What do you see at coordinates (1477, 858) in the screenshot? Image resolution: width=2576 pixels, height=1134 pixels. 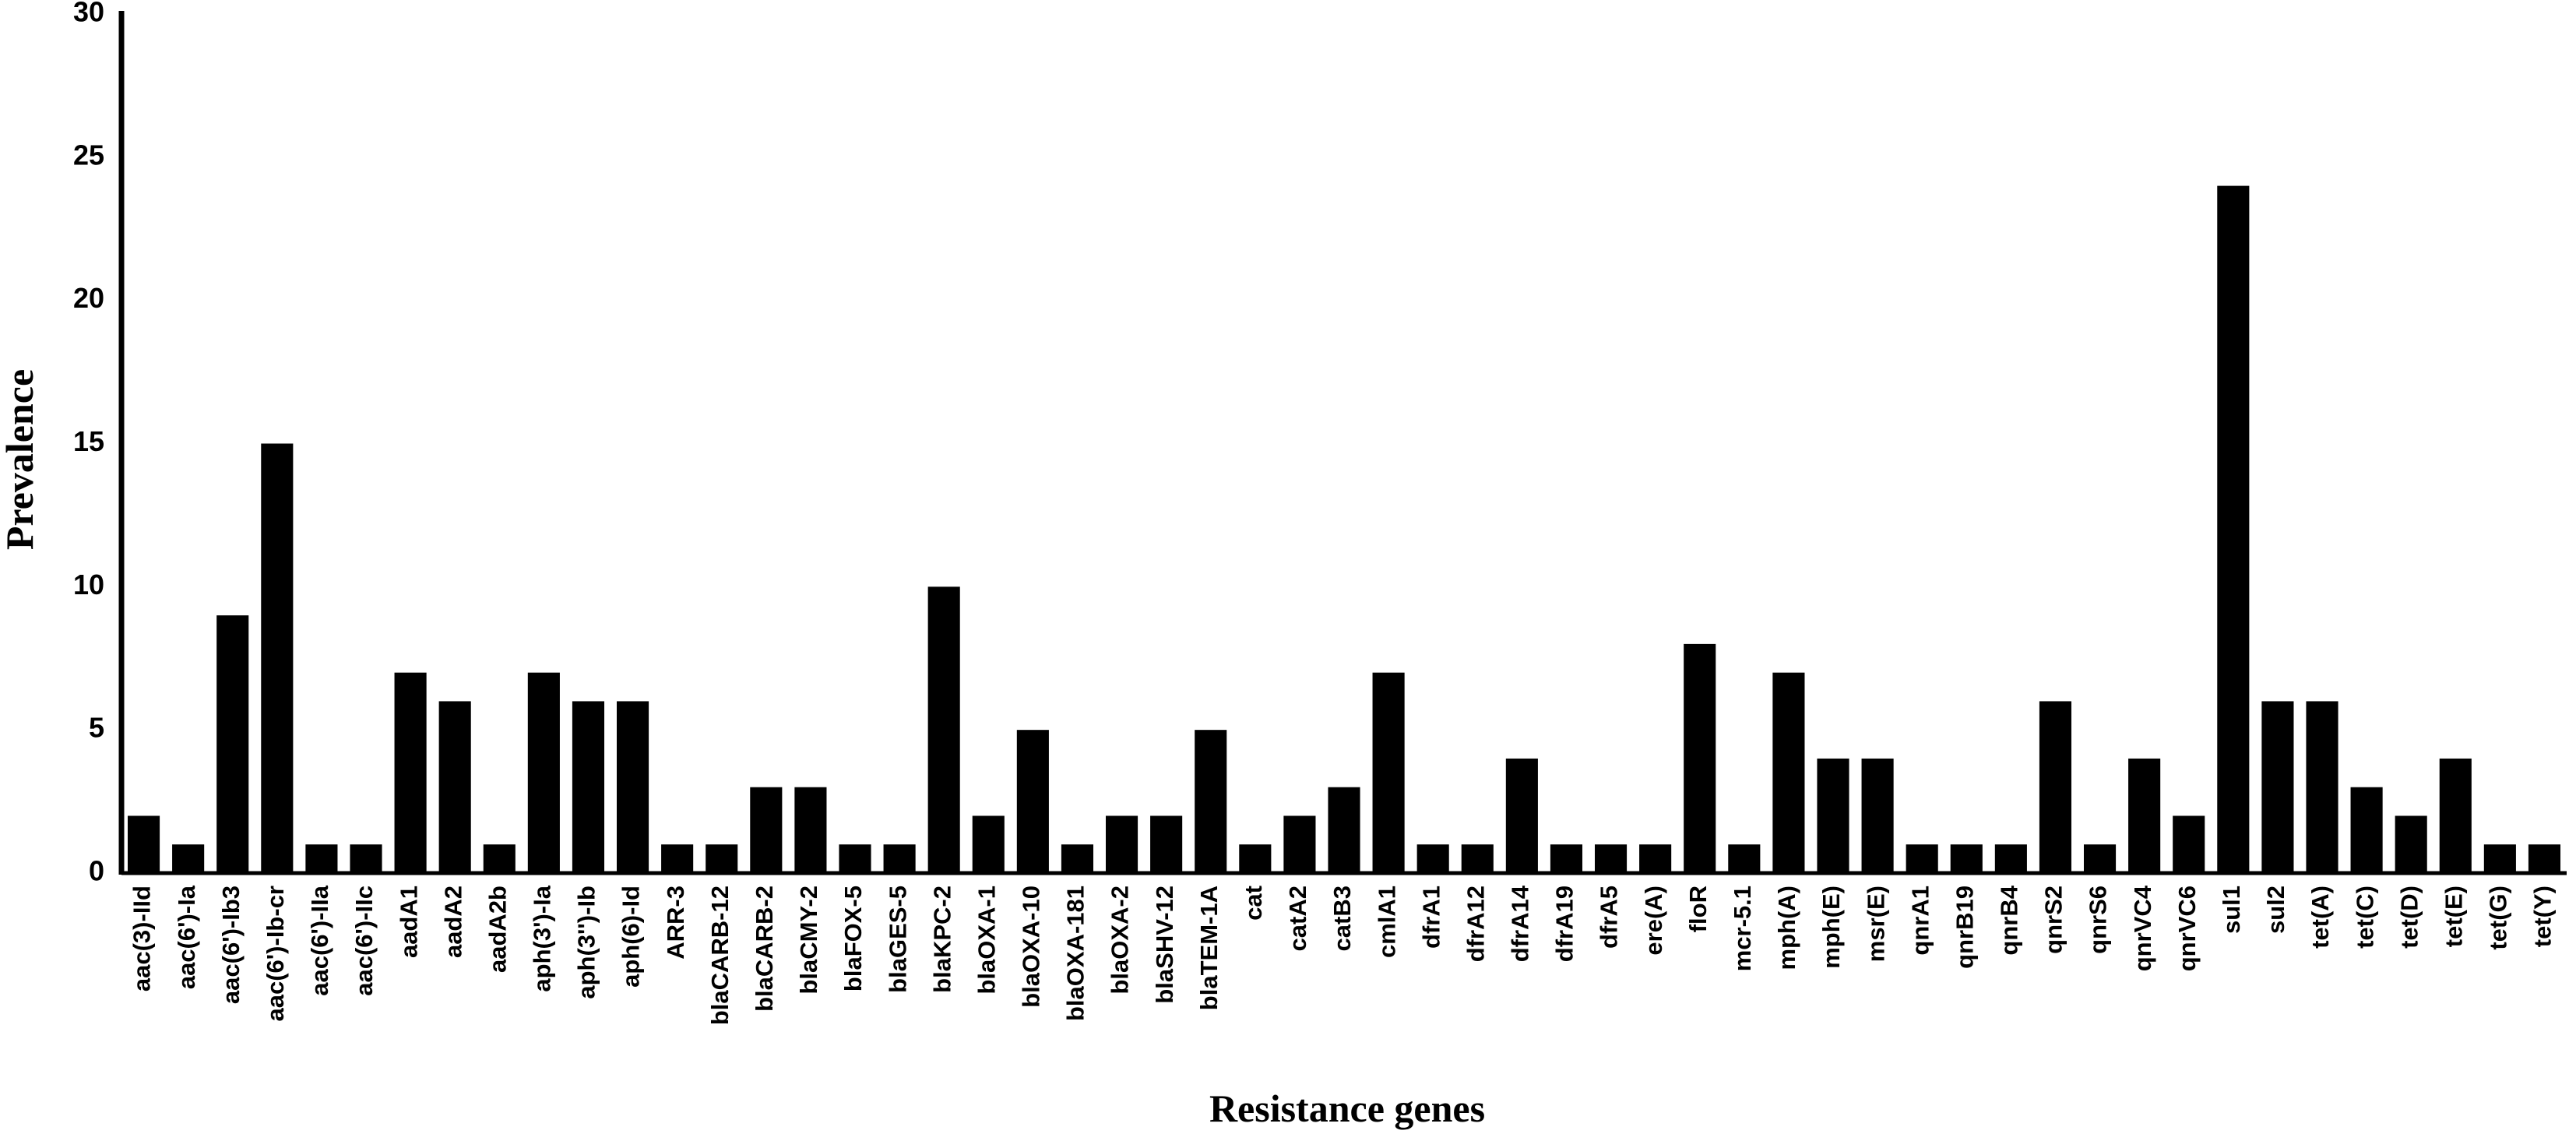 I see `bar-dfrA12` at bounding box center [1477, 858].